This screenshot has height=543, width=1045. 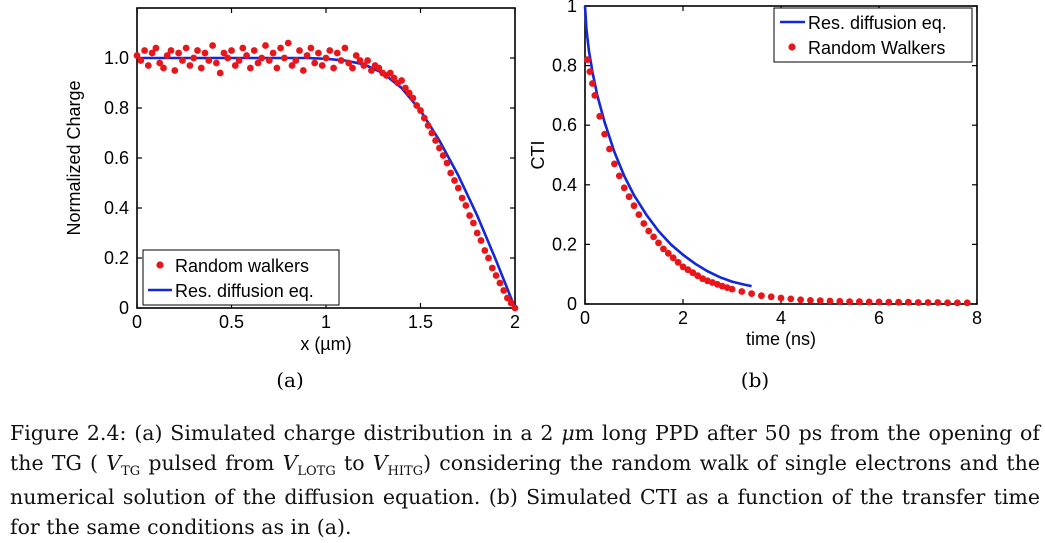 I want to click on x-tick-label: 8, so click(x=977, y=318).